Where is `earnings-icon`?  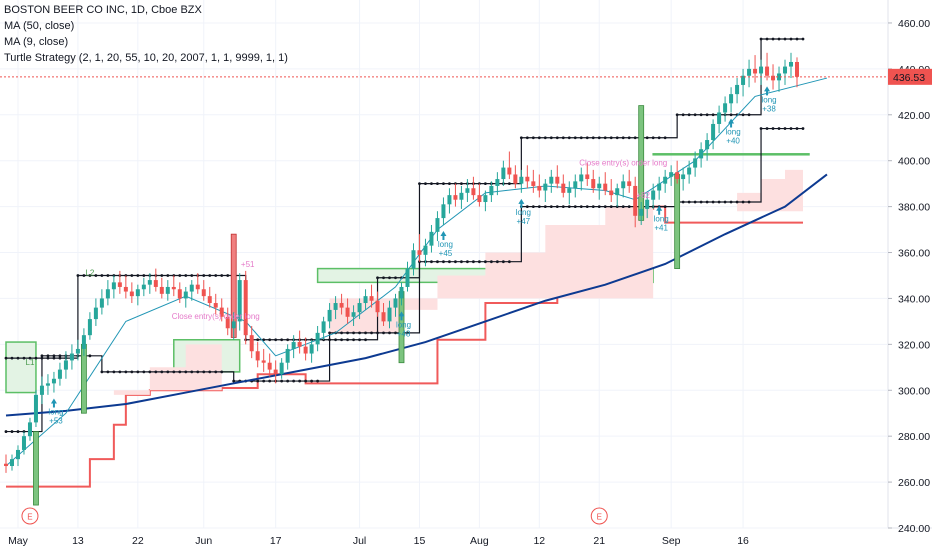 earnings-icon is located at coordinates (599, 516).